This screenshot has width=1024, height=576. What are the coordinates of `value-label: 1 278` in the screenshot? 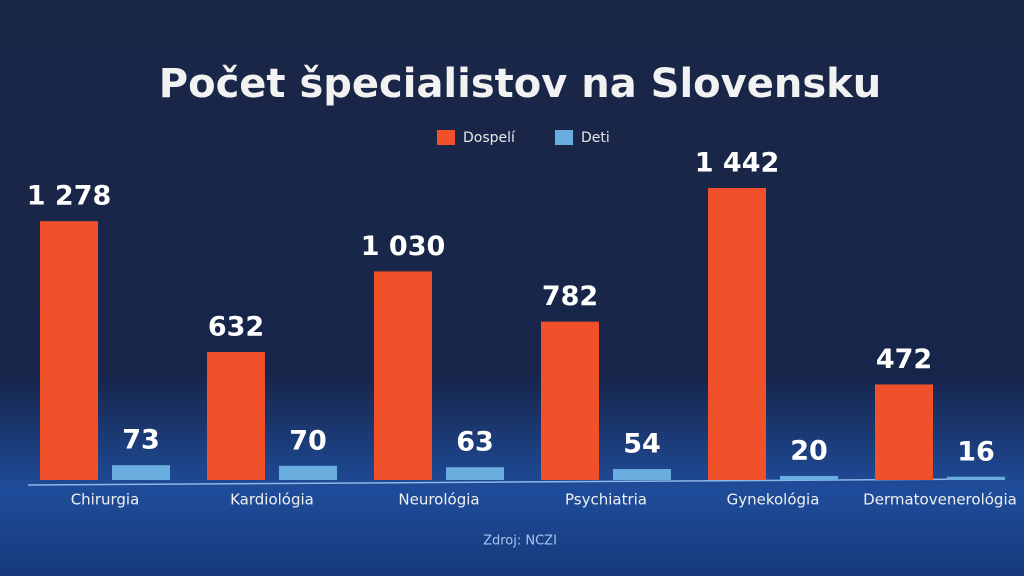 It's located at (69, 196).